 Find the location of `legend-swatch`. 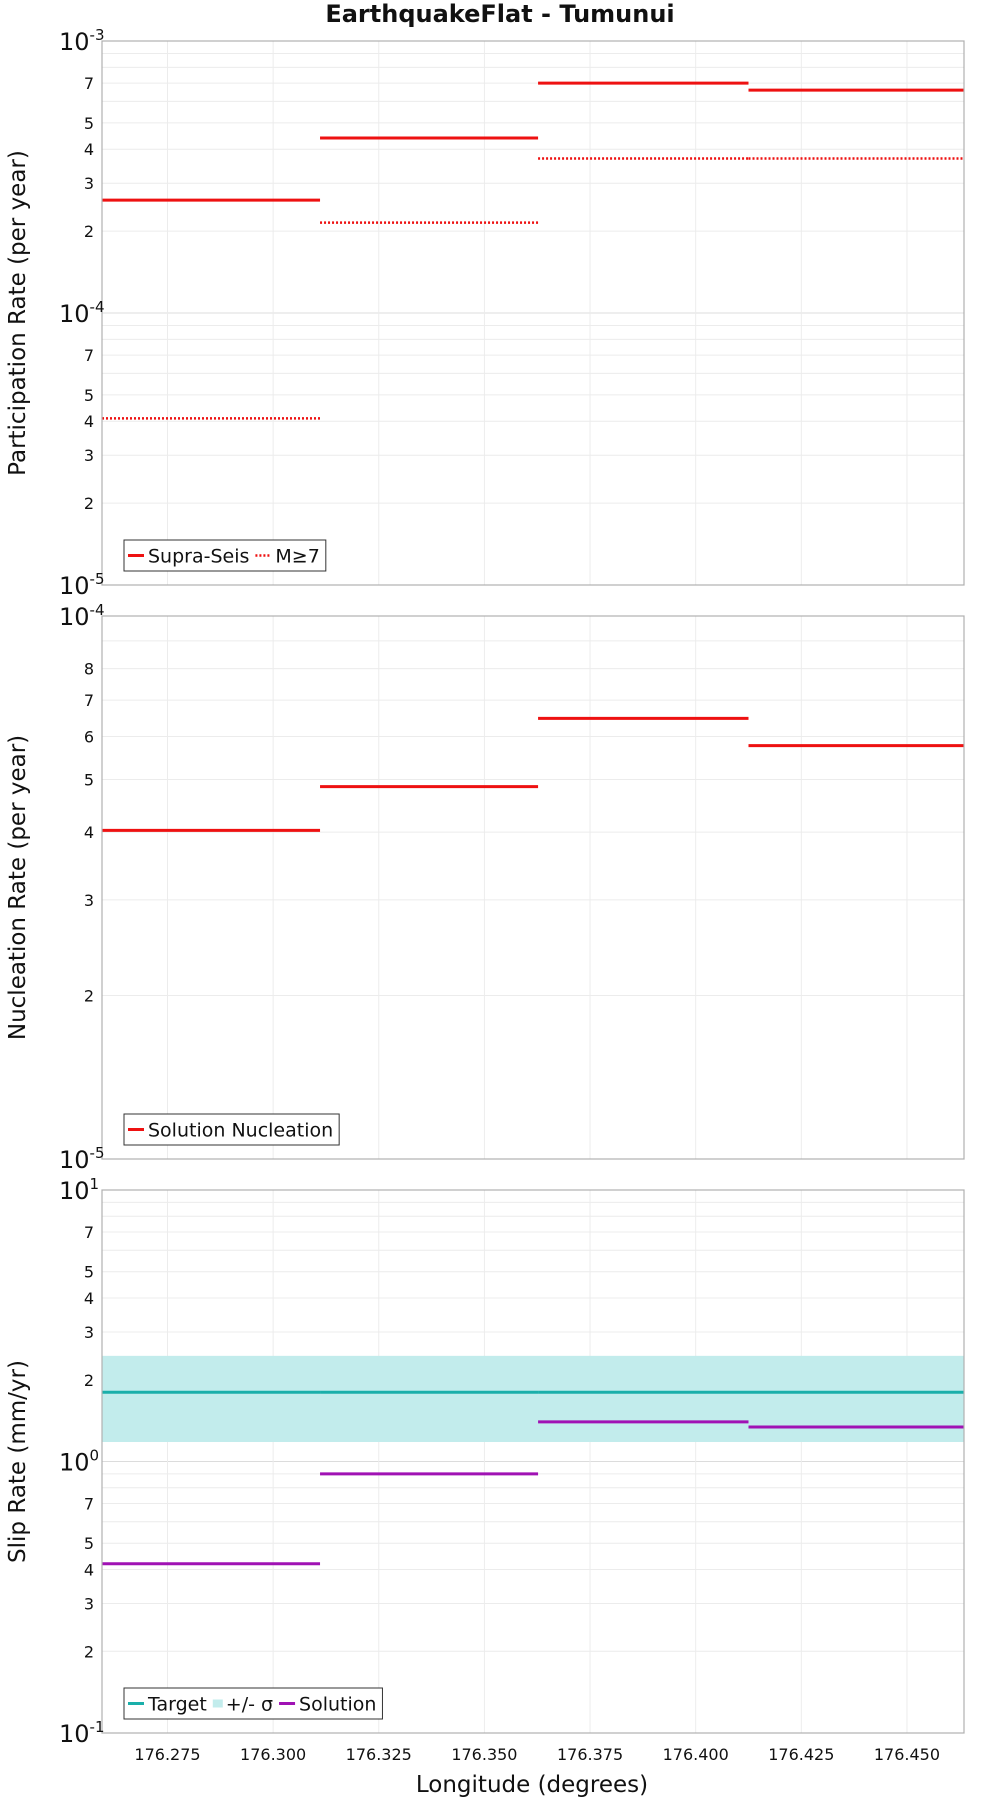

legend-swatch is located at coordinates (217, 1703).